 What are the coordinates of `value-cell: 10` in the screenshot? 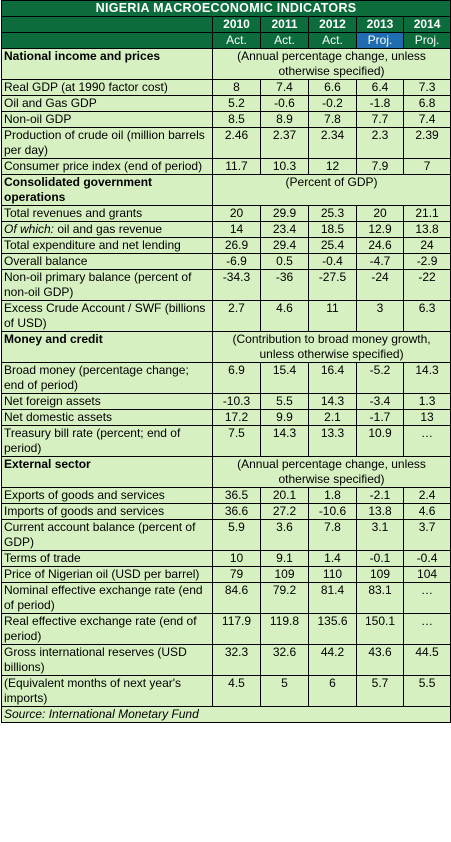 It's located at (236, 558).